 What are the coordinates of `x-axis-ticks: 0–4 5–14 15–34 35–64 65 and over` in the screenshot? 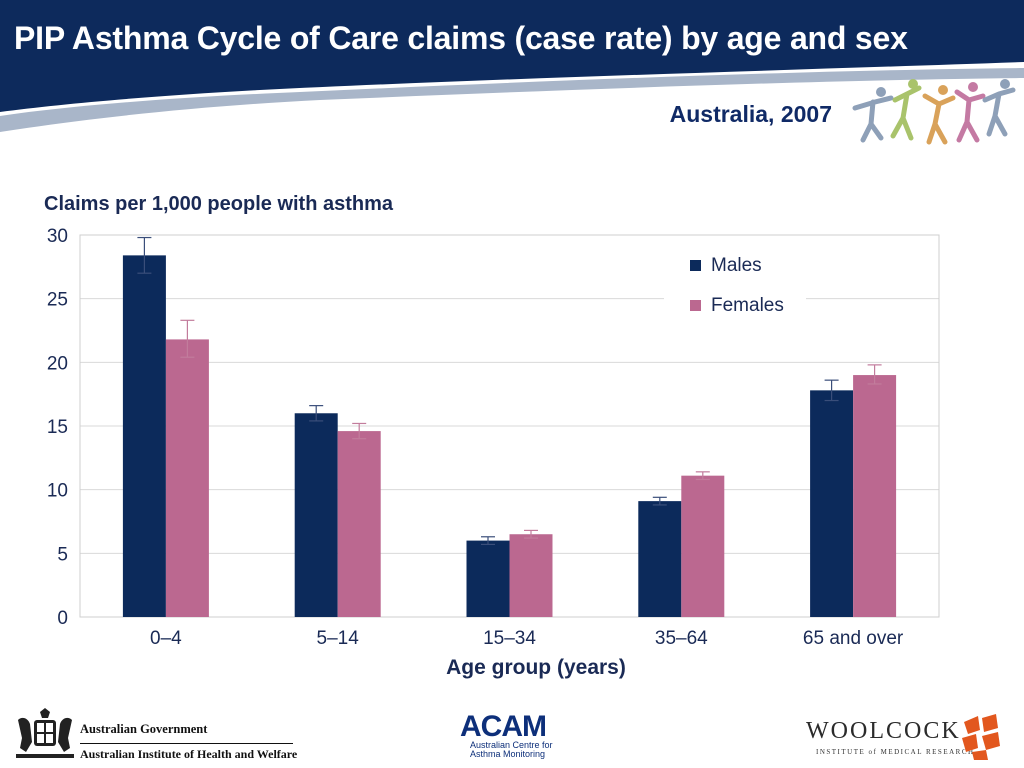 It's located at (527, 638).